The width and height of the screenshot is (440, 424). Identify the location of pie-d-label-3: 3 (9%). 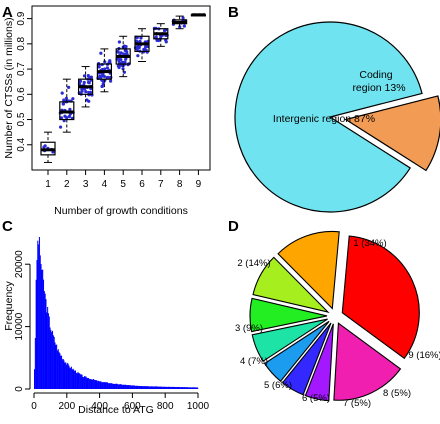
(249, 328).